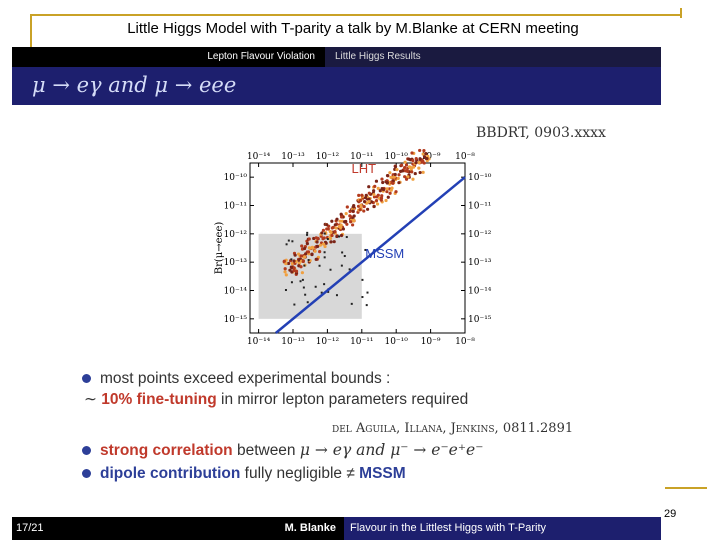  Describe the element at coordinates (342, 399) in the screenshot. I see `fine-tuning-rest: in mirror lepton parameters required` at that location.